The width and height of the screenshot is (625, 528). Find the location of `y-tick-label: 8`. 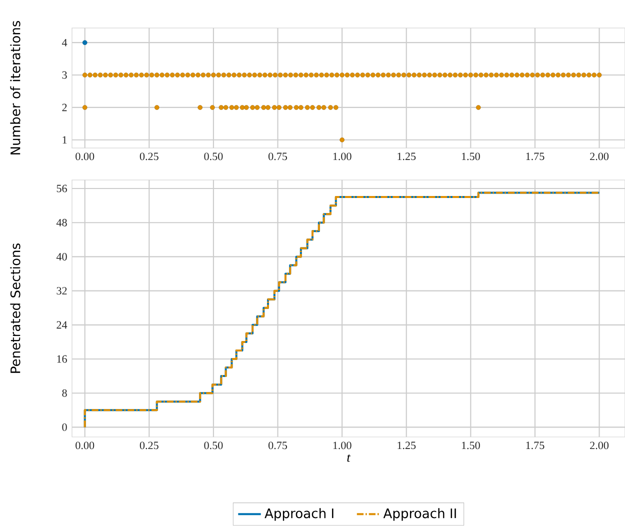

y-tick-label: 8 is located at coordinates (64, 393).